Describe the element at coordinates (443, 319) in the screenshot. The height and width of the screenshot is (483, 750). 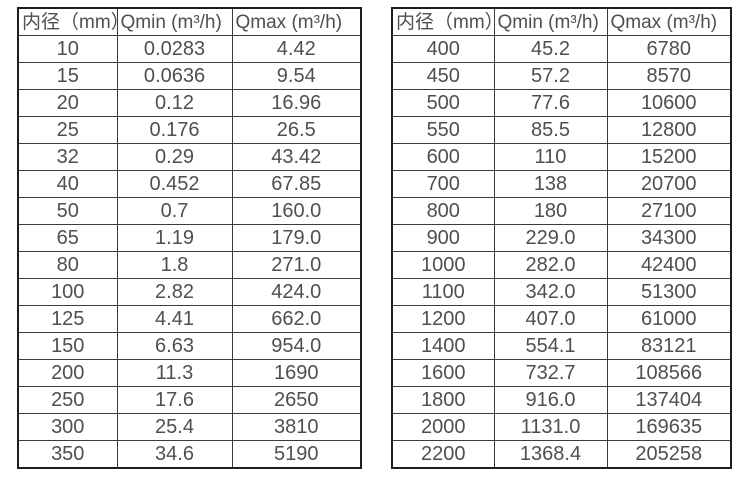
I see `table-cell: 1200` at that location.